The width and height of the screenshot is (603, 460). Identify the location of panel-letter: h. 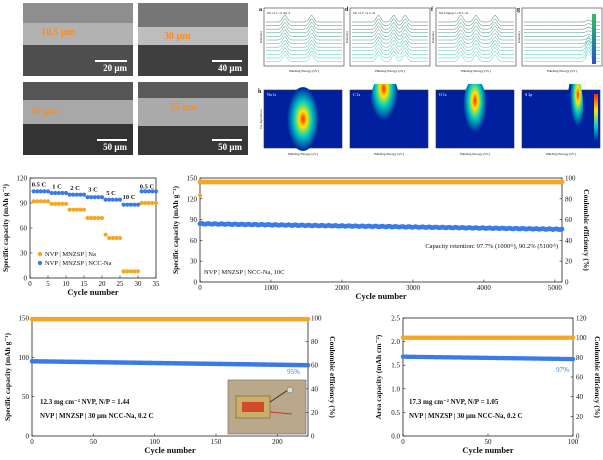
(260, 92).